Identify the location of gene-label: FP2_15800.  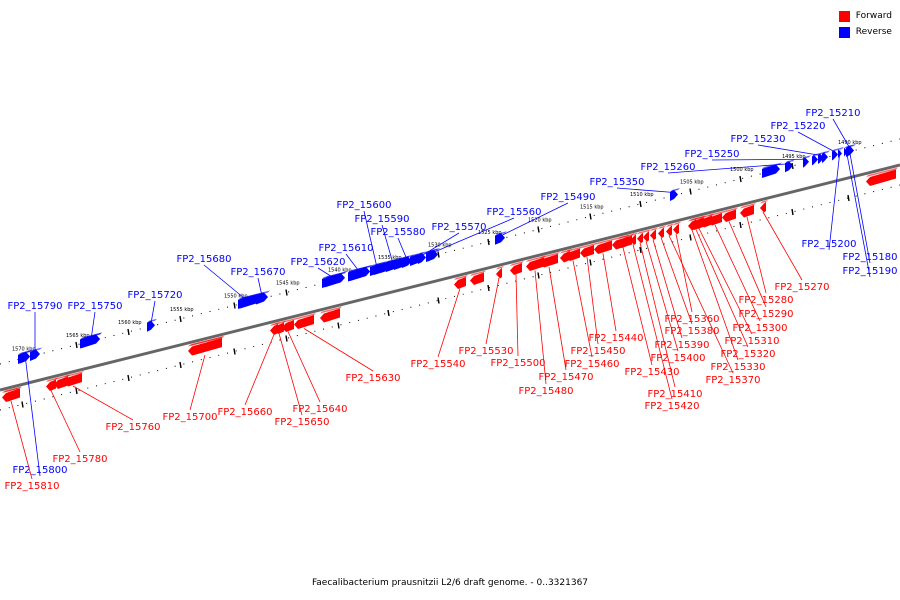
(40, 415).